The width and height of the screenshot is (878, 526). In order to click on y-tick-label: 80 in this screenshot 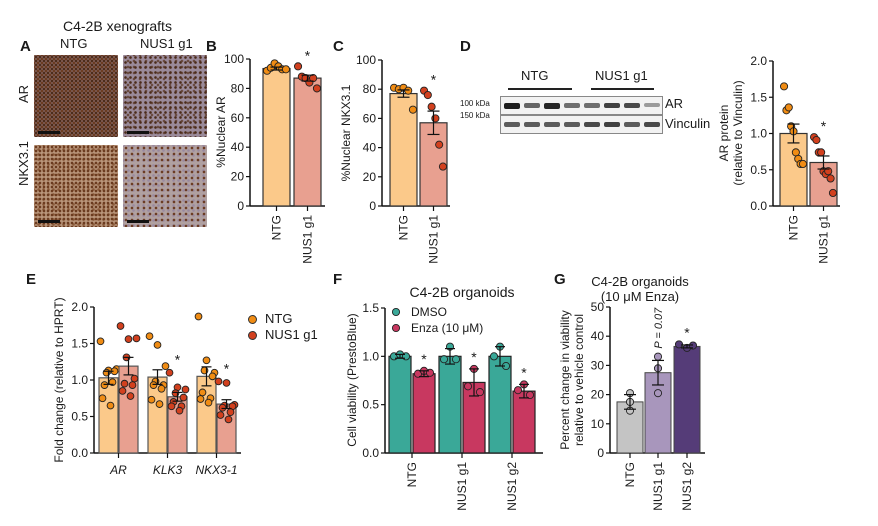, I will do `click(238, 88)`.